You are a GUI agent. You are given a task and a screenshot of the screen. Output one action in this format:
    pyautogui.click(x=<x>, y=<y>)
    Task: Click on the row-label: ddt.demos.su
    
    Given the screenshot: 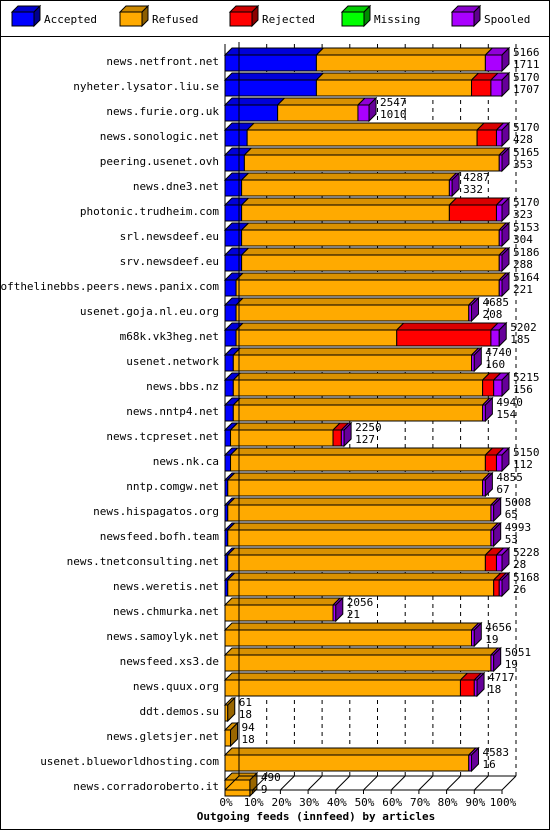 What is the action you would take?
    pyautogui.click(x=179, y=711)
    